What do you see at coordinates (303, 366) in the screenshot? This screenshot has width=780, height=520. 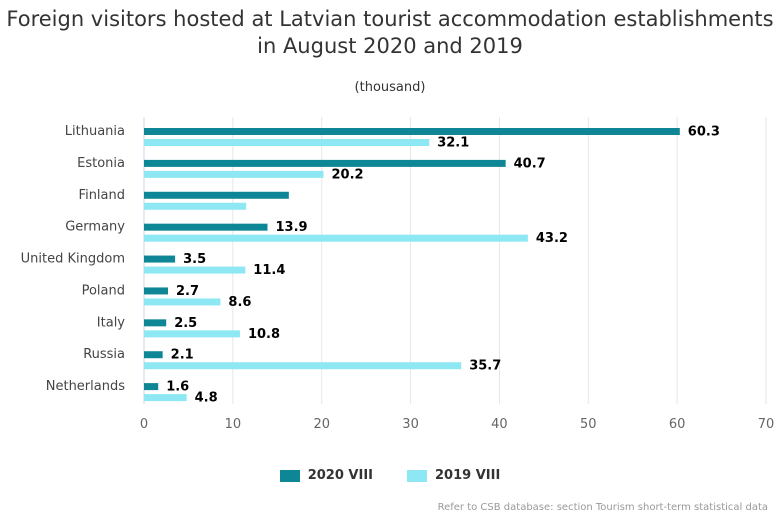 I see `bar-russia-2019` at bounding box center [303, 366].